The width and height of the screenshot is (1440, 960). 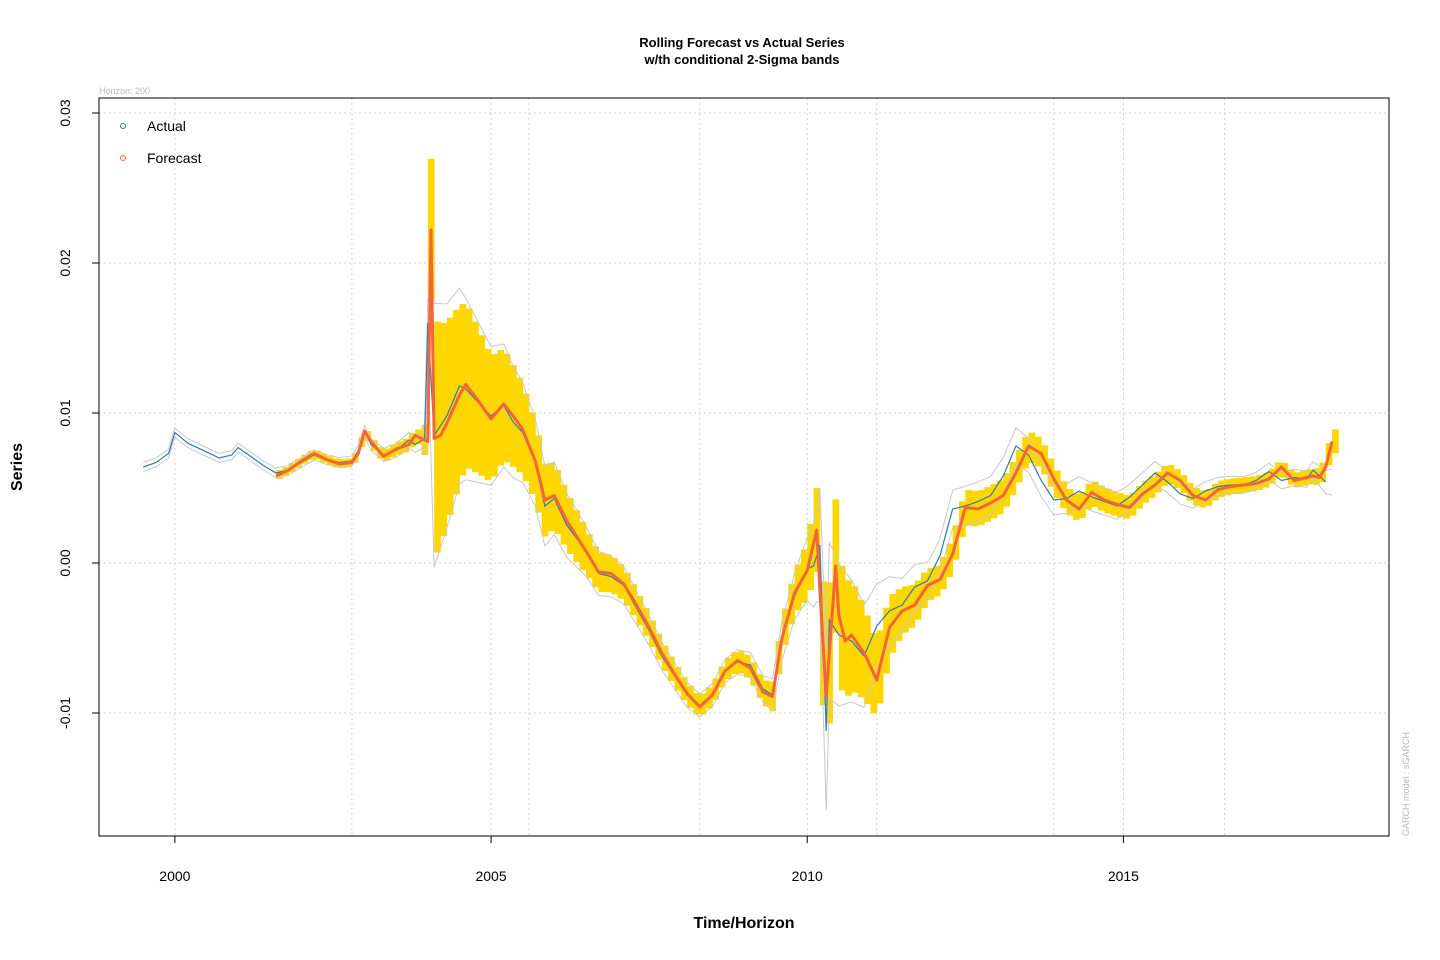 What do you see at coordinates (65, 412) in the screenshot?
I see `y-tick-label: 0.01` at bounding box center [65, 412].